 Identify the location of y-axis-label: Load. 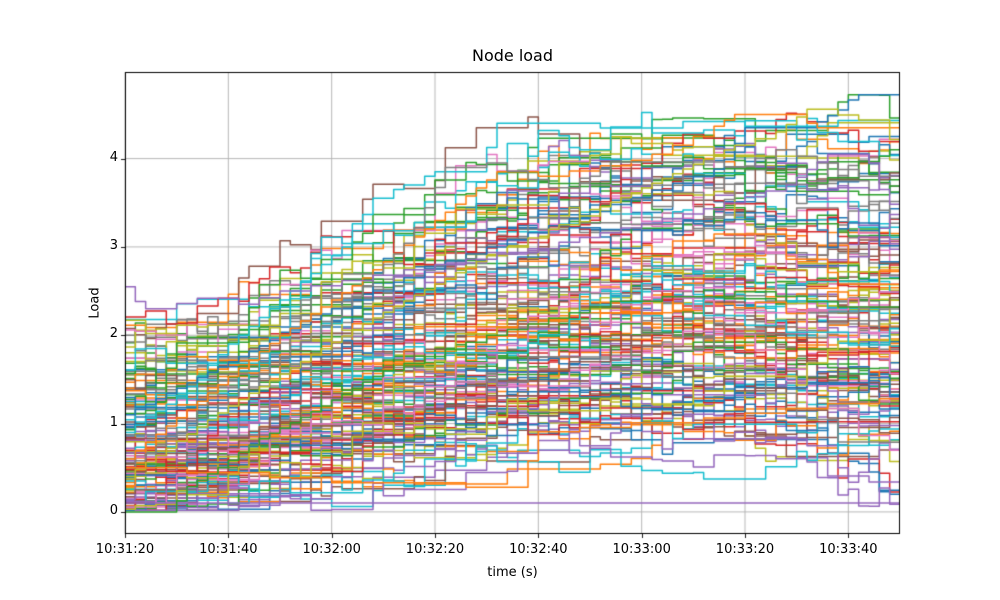
(95, 303).